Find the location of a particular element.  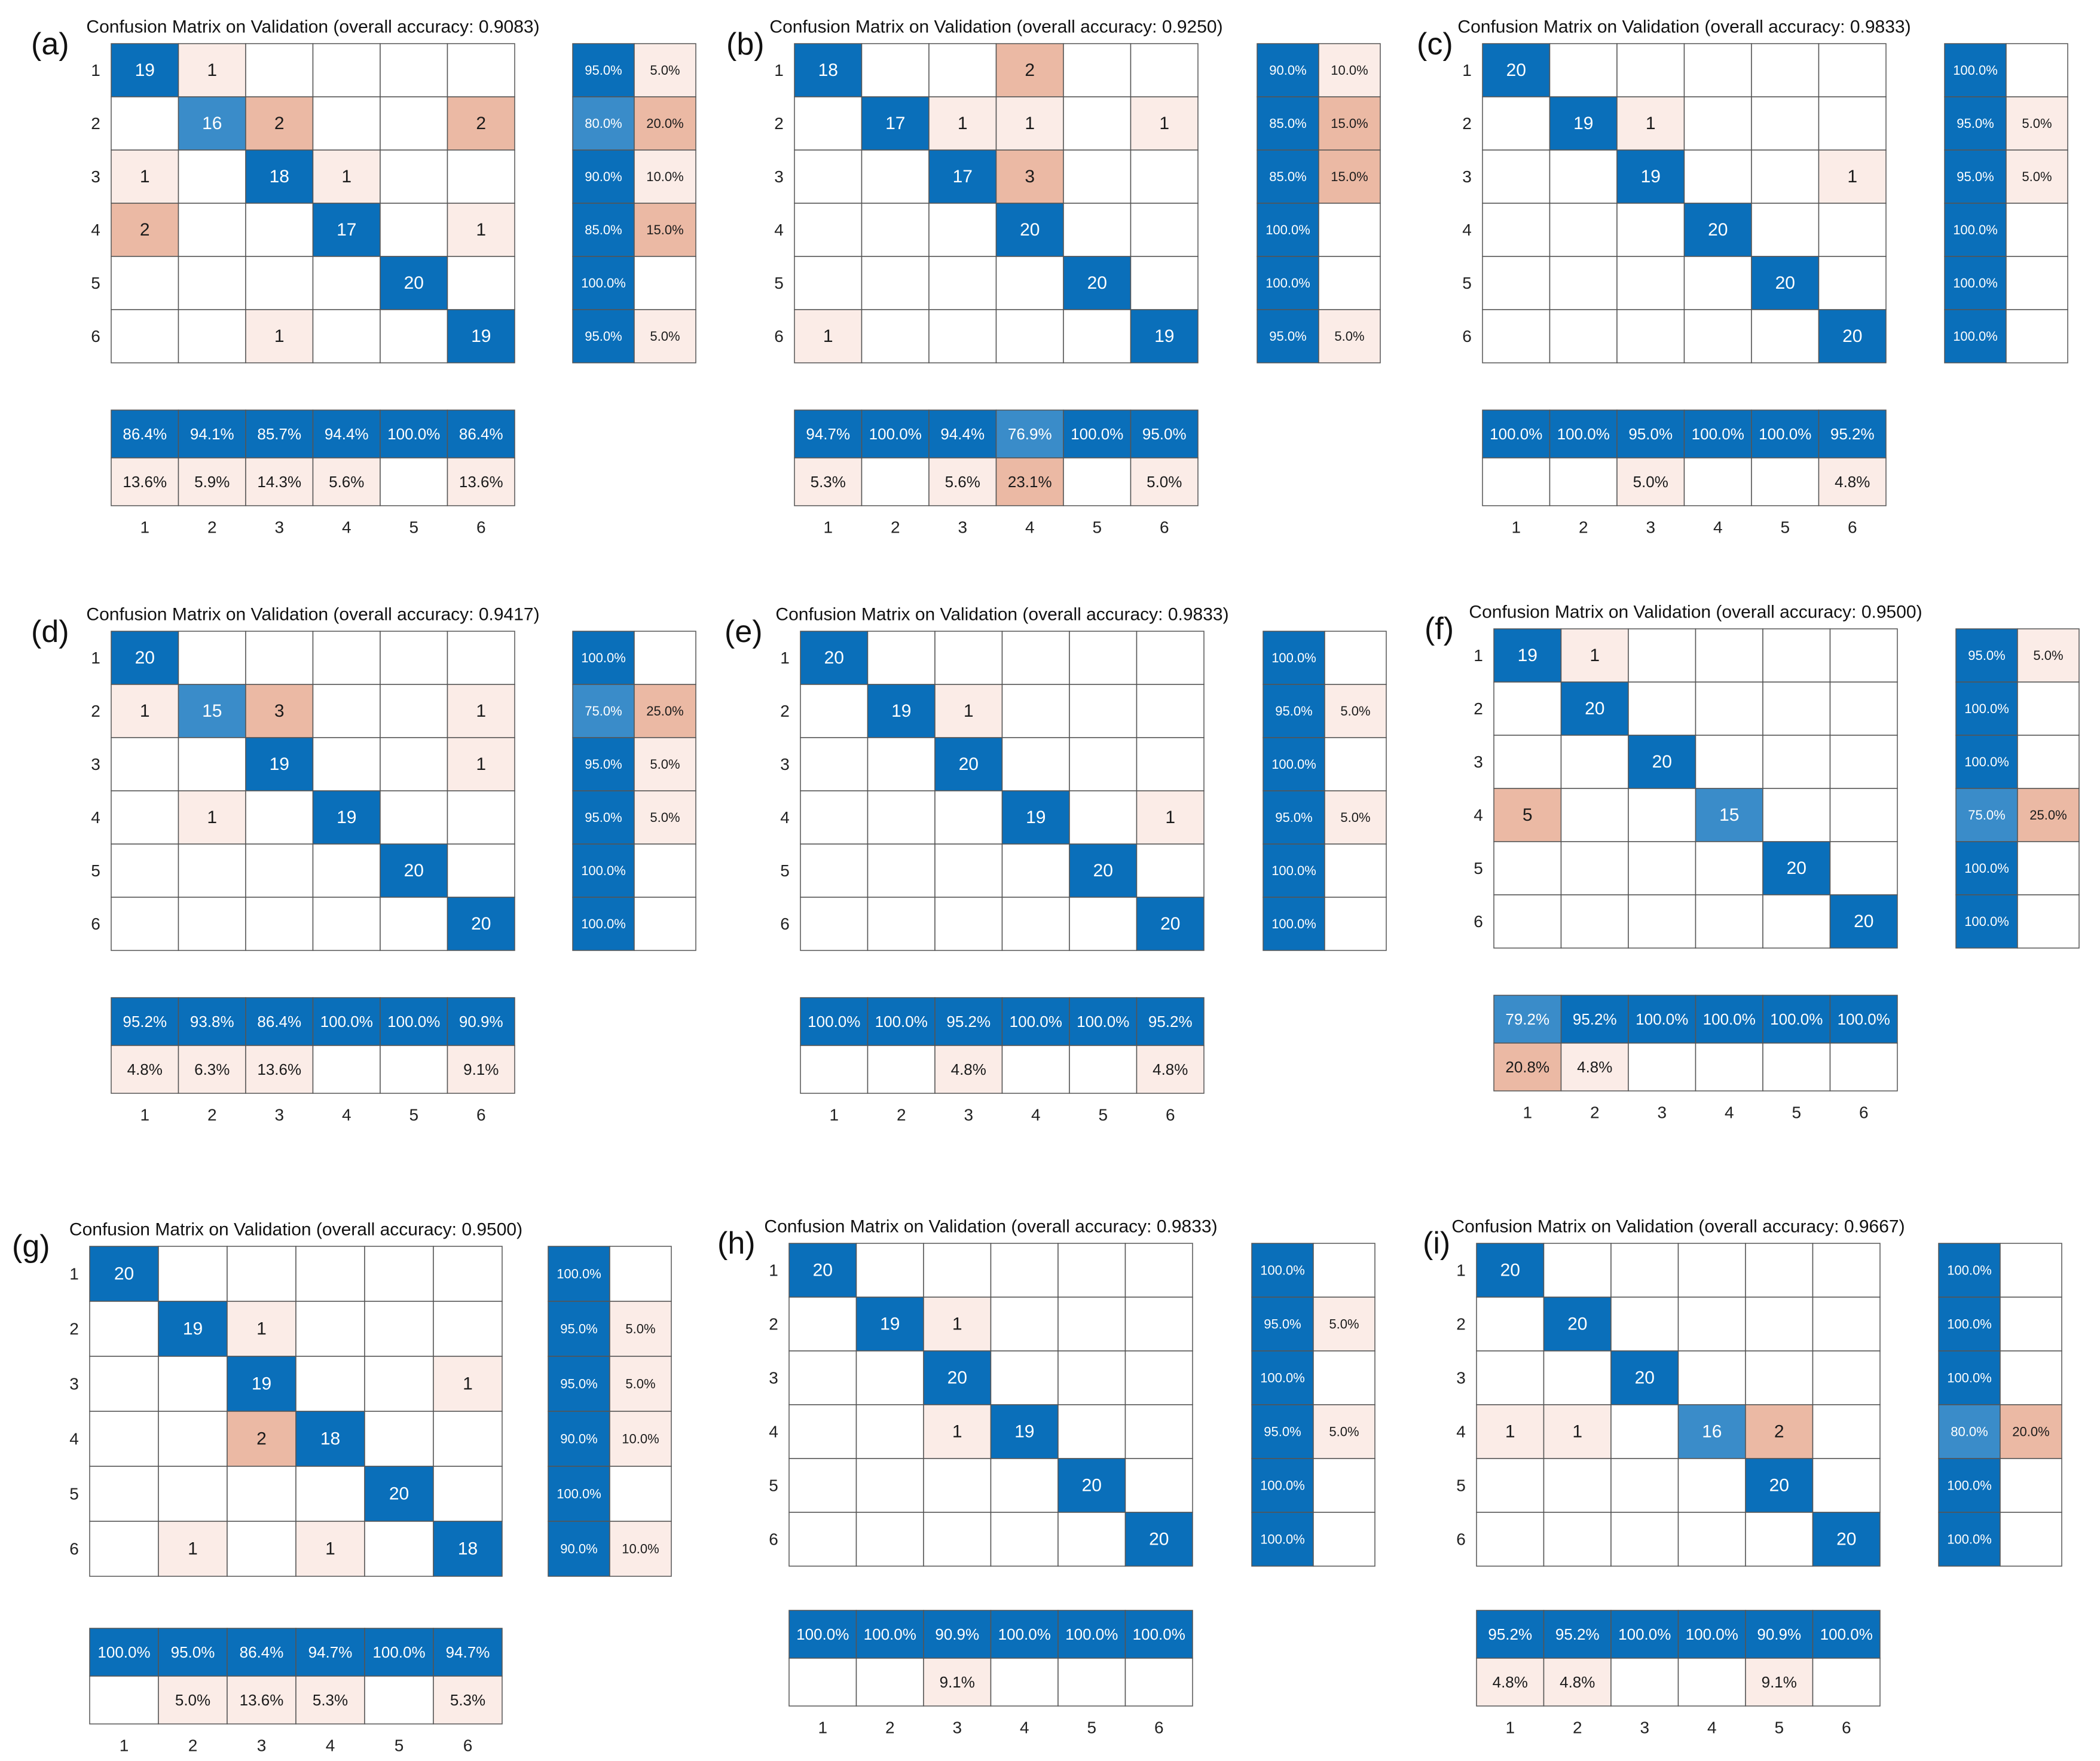

col-tick-label: 4 is located at coordinates (1024, 1728).